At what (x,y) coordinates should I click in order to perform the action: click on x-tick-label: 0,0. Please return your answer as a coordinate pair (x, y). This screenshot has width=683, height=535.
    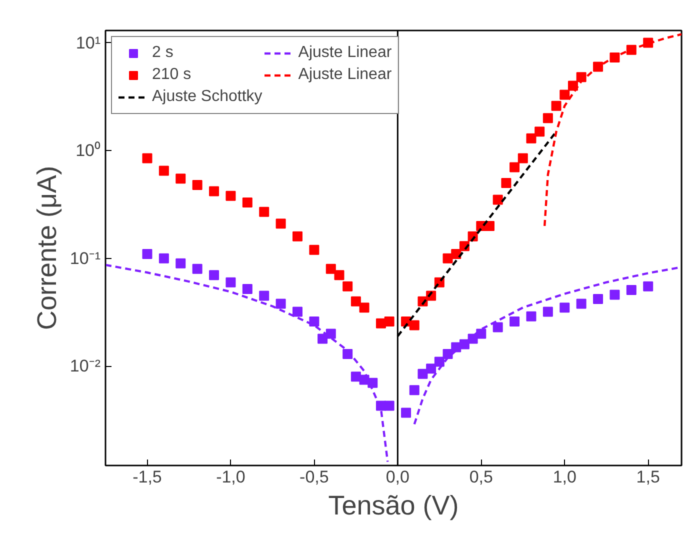
    Looking at the image, I should click on (398, 477).